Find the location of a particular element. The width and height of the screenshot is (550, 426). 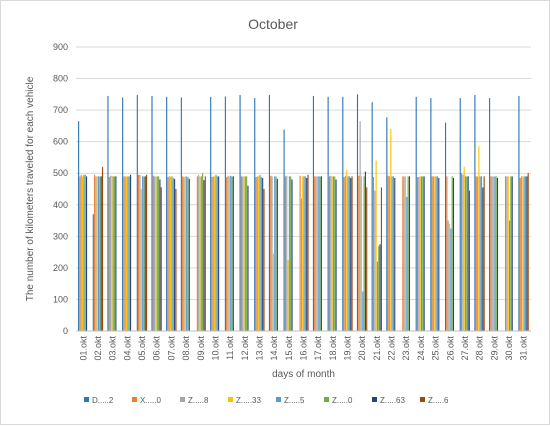

x-tick-label: 12.okt is located at coordinates (245, 348).